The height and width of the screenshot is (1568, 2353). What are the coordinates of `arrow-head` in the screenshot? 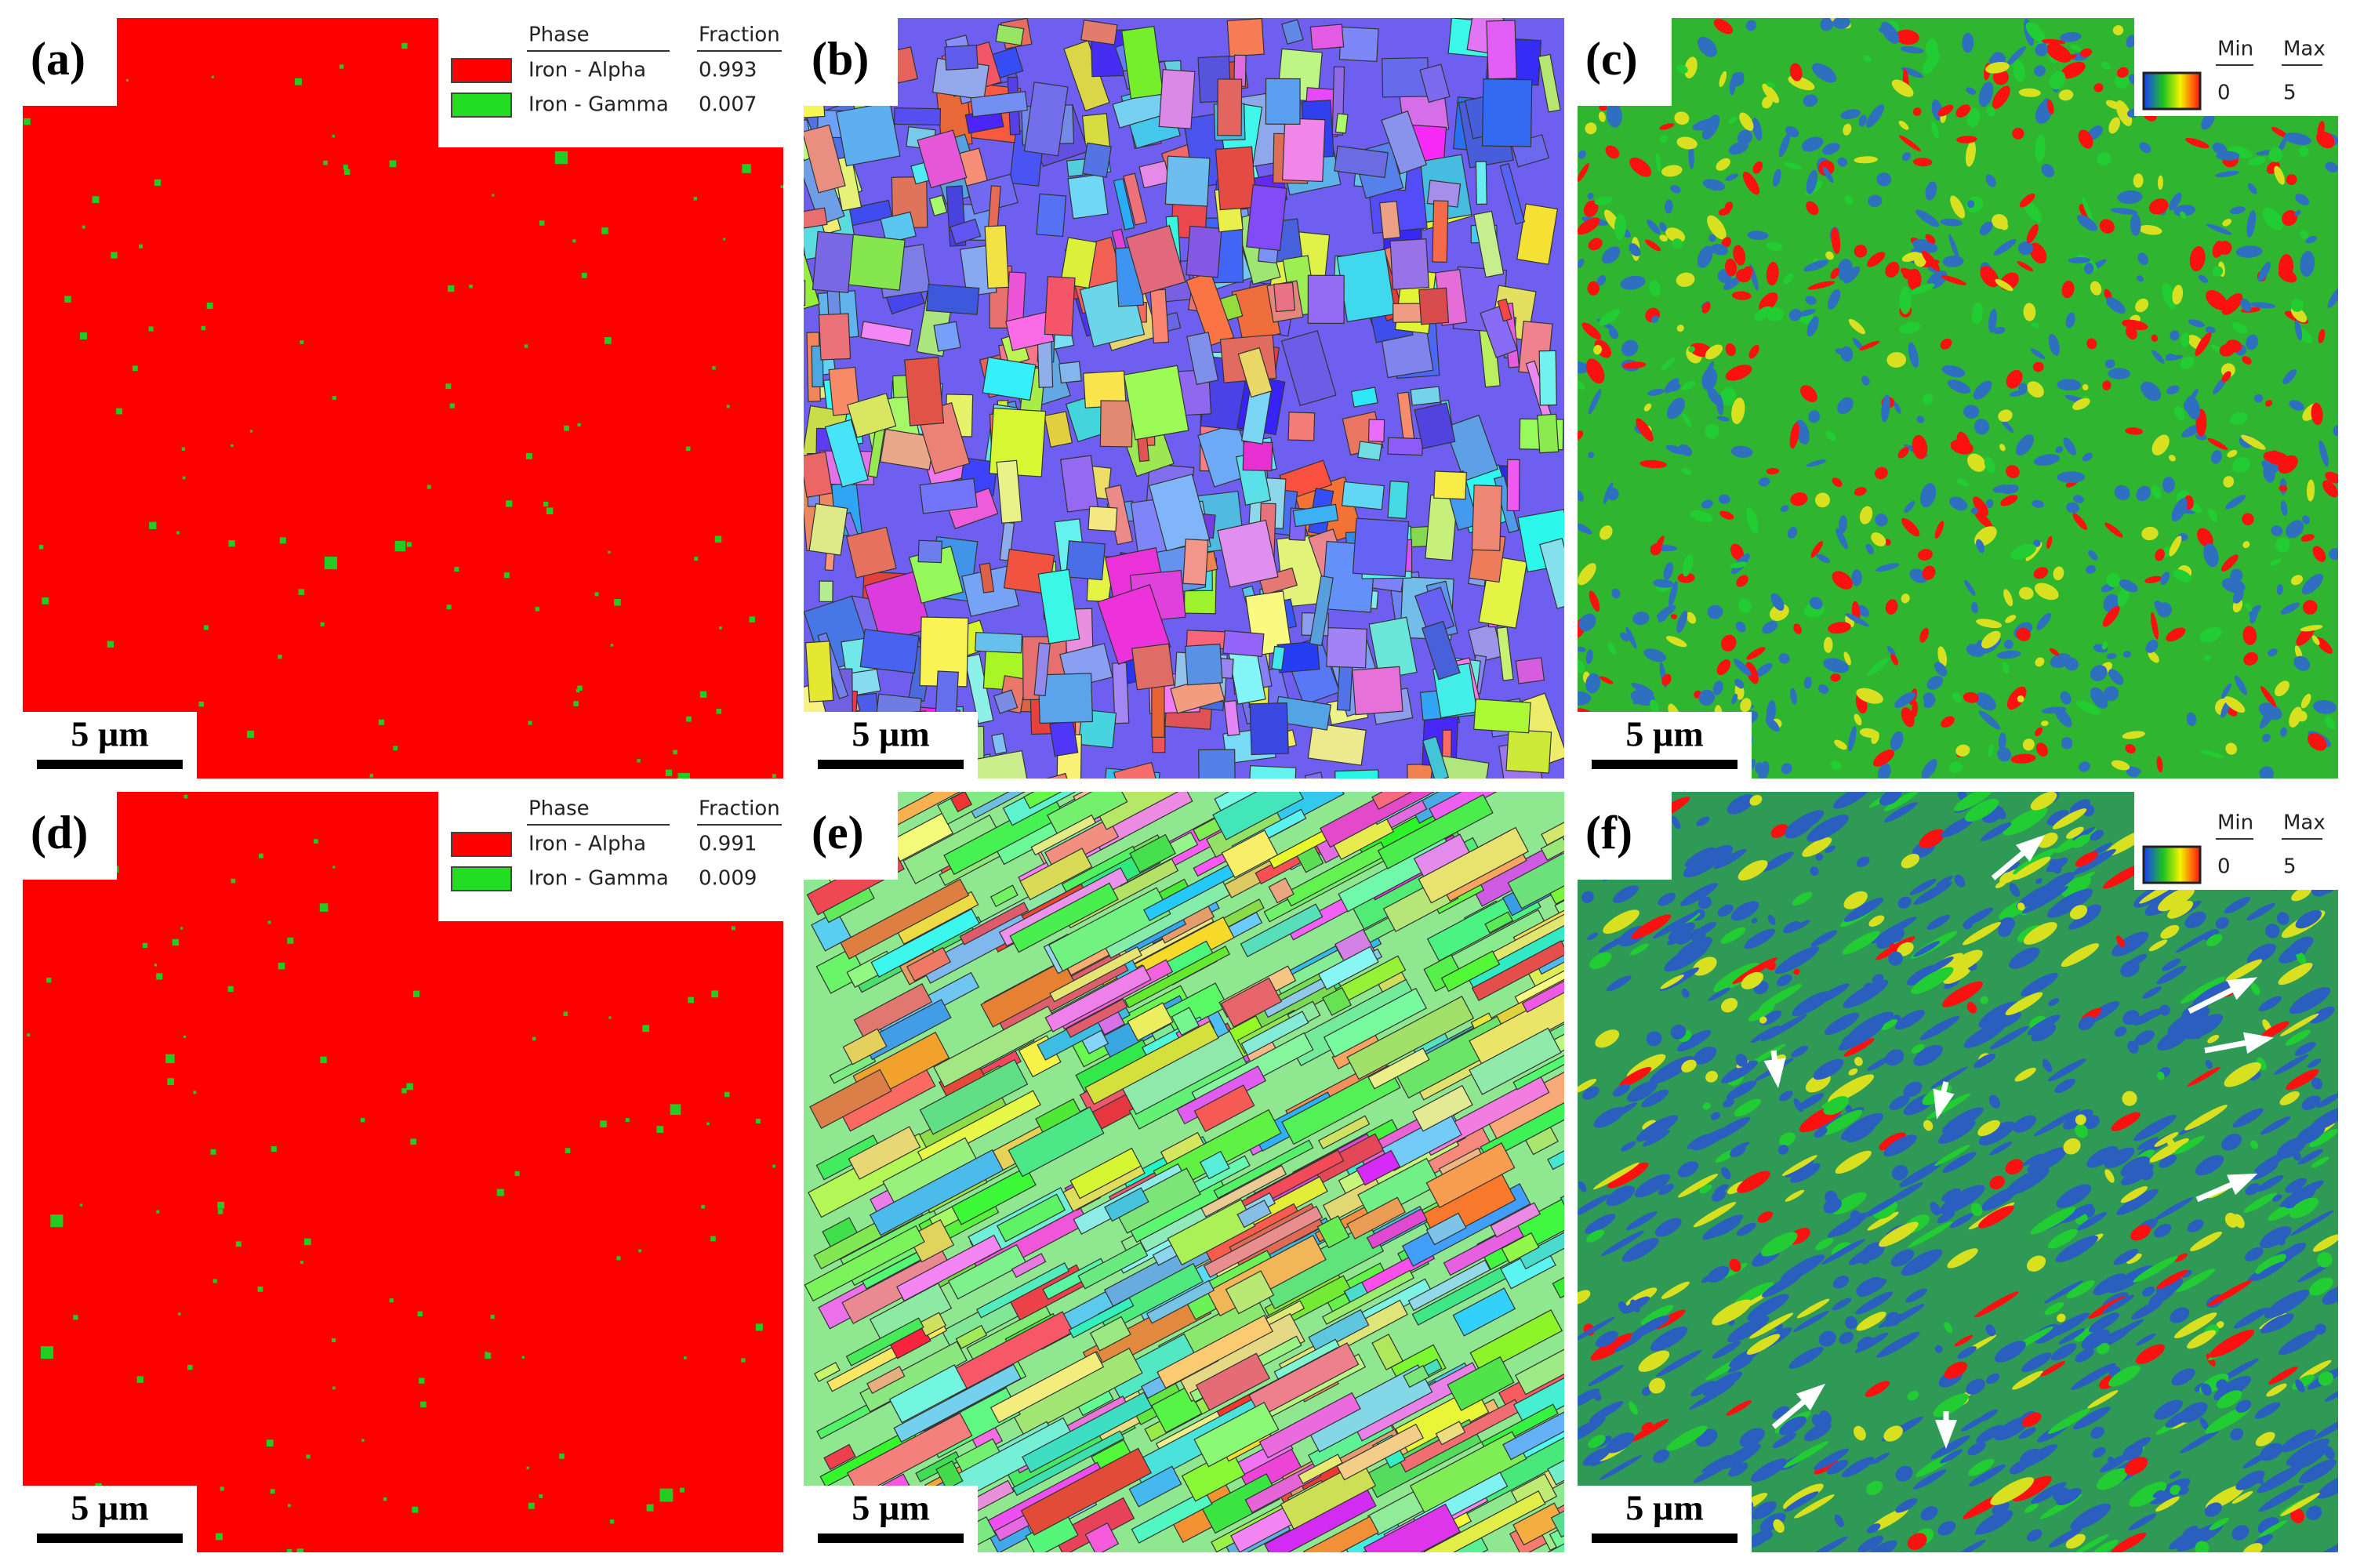 It's located at (2031, 848).